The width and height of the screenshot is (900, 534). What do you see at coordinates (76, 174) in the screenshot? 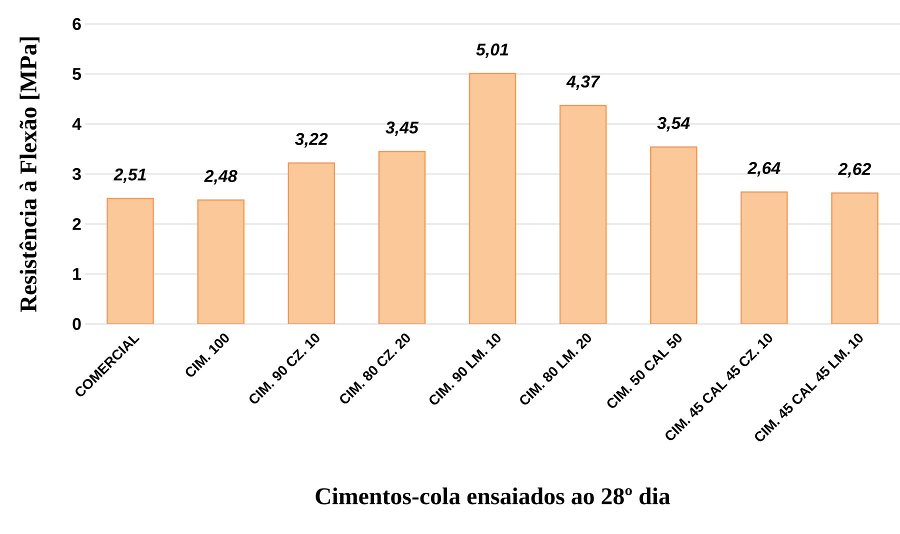
I see `y-tick-label: 3` at bounding box center [76, 174].